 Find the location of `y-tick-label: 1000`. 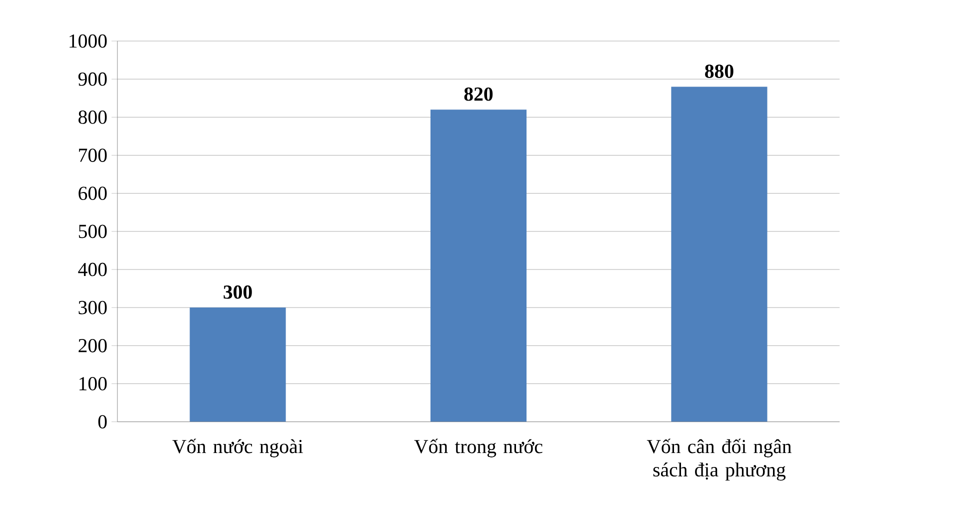

y-tick-label: 1000 is located at coordinates (88, 41).